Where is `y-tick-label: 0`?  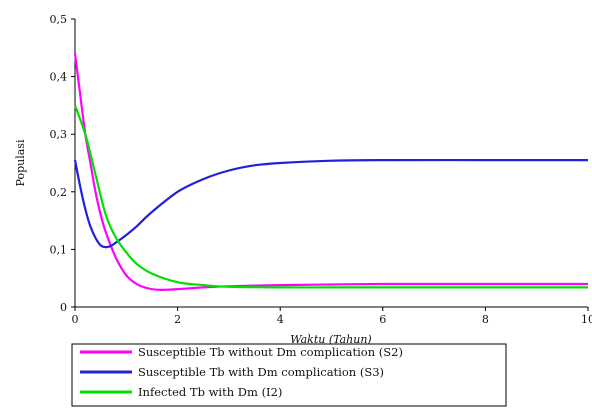 y-tick-label: 0 is located at coordinates (63, 307).